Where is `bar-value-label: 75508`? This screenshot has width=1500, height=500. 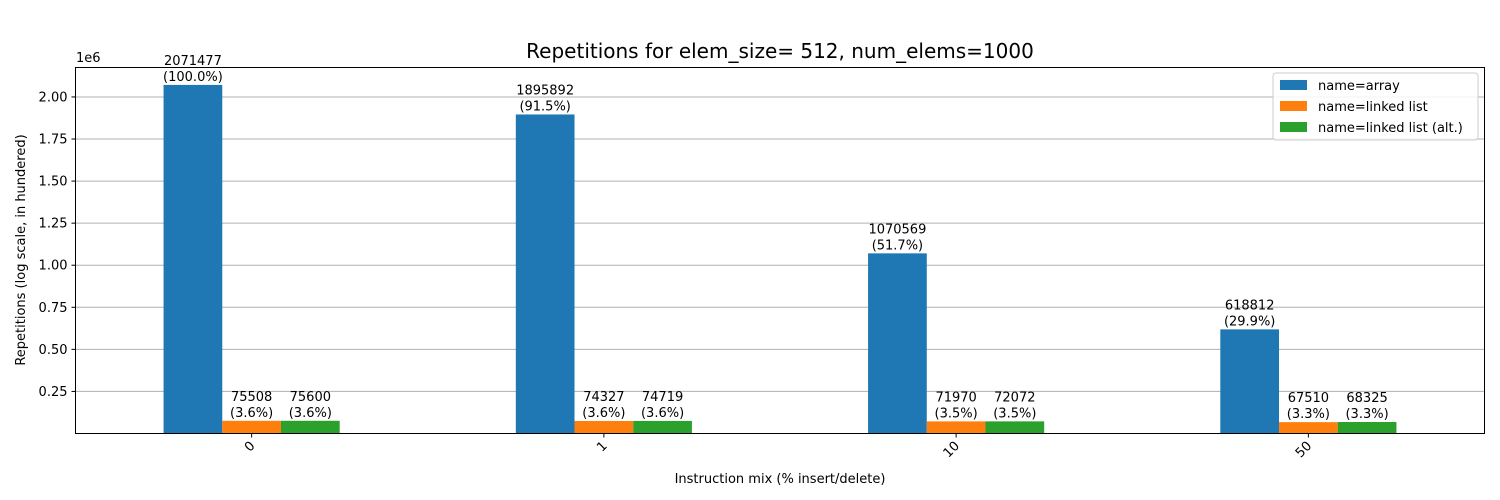 bar-value-label: 75508 is located at coordinates (251, 397).